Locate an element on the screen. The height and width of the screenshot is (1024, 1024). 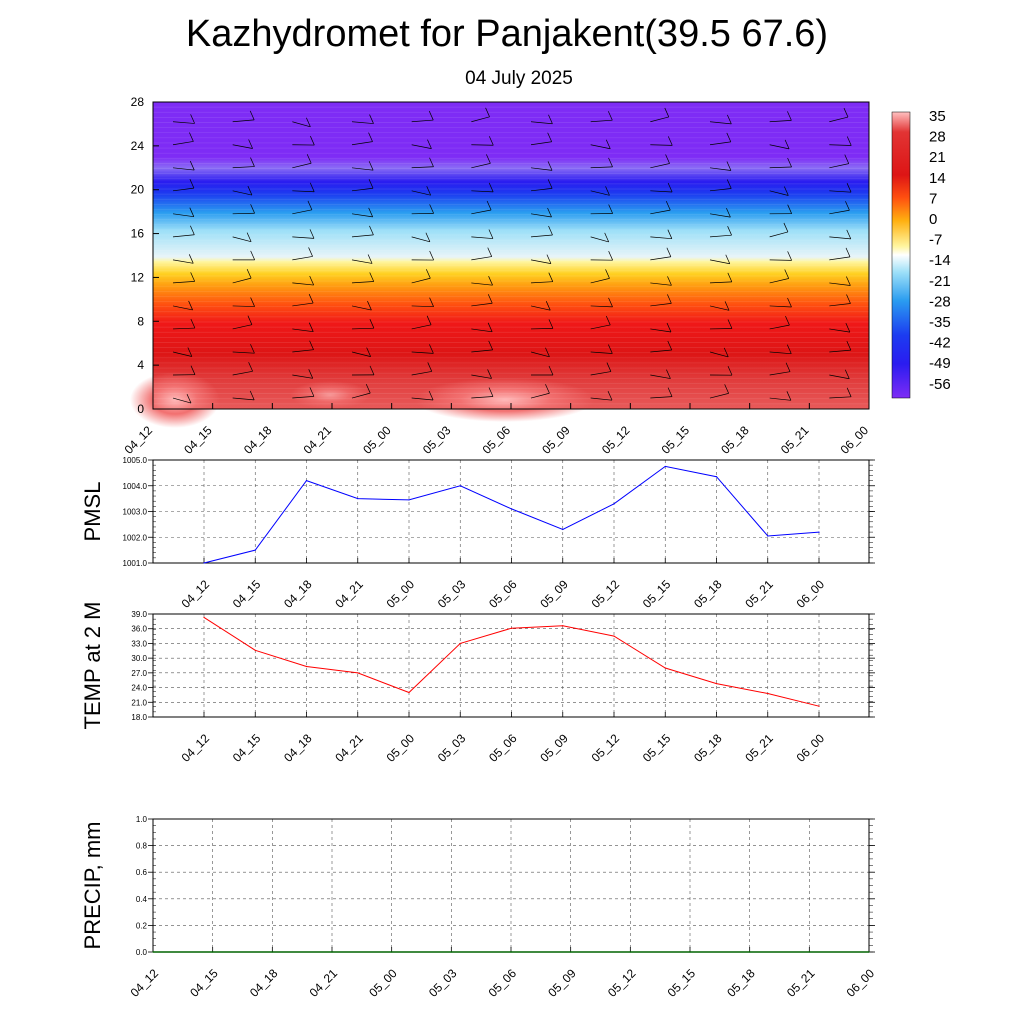
x-tick-label: 05_15 is located at coordinates (676, 440).